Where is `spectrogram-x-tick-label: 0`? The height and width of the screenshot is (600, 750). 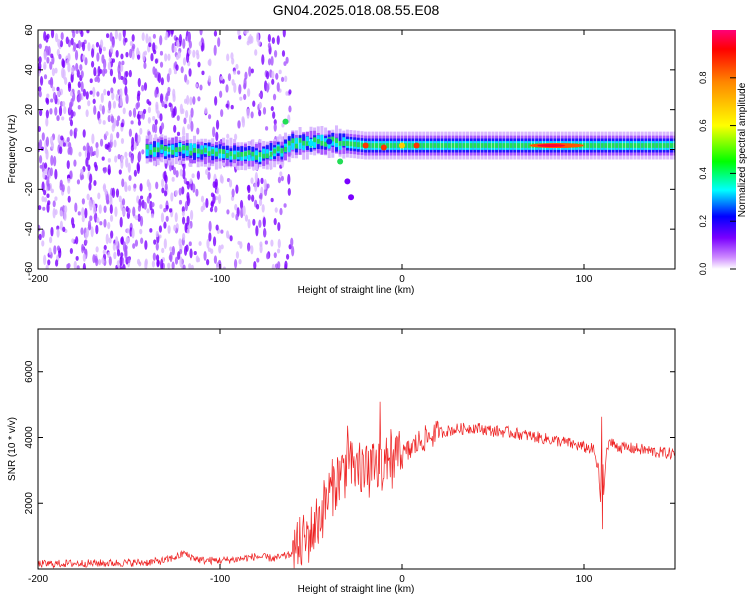 spectrogram-x-tick-label: 0 is located at coordinates (402, 279).